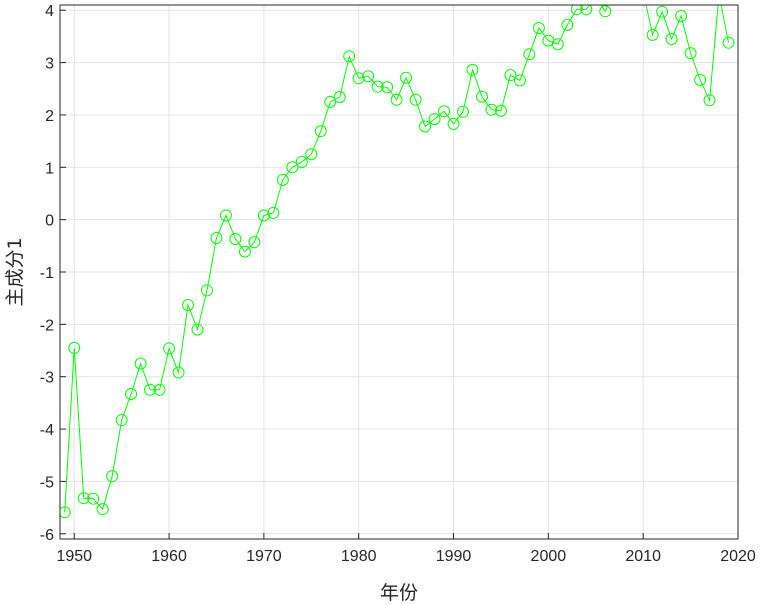  What do you see at coordinates (359, 556) in the screenshot?
I see `x-tick-label: 1980` at bounding box center [359, 556].